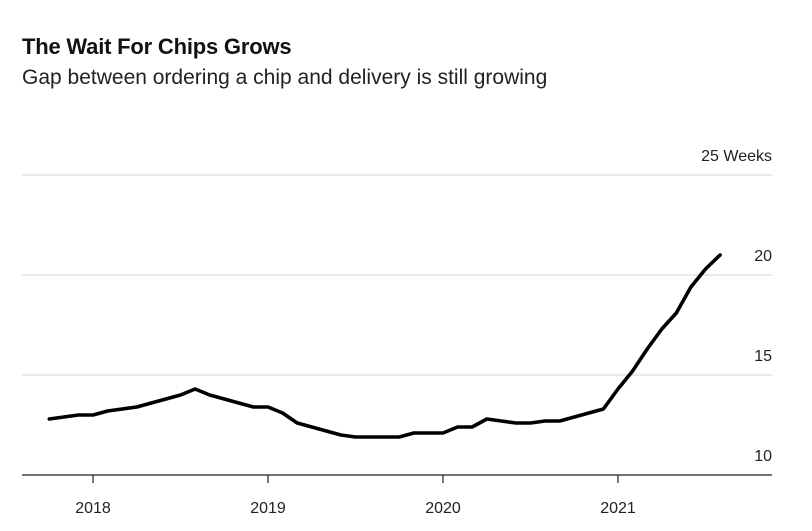 The image size is (812, 531). I want to click on y-tick-label-25: 25 Weeks, so click(736, 156).